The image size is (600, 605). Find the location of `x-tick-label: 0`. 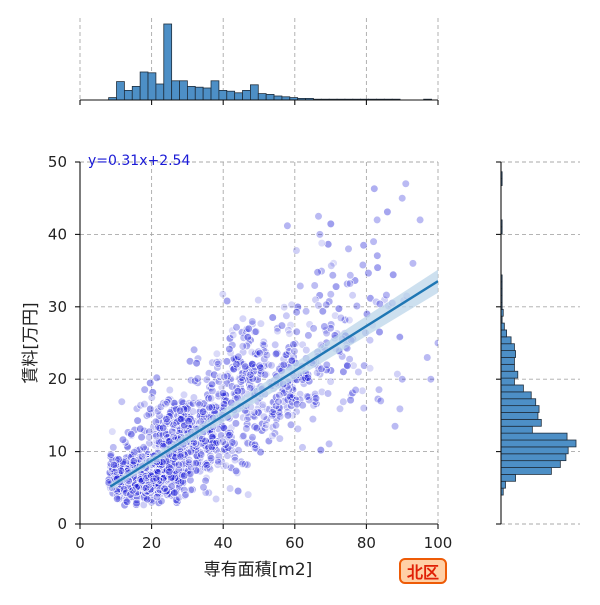

x-tick-label: 0 is located at coordinates (80, 543).